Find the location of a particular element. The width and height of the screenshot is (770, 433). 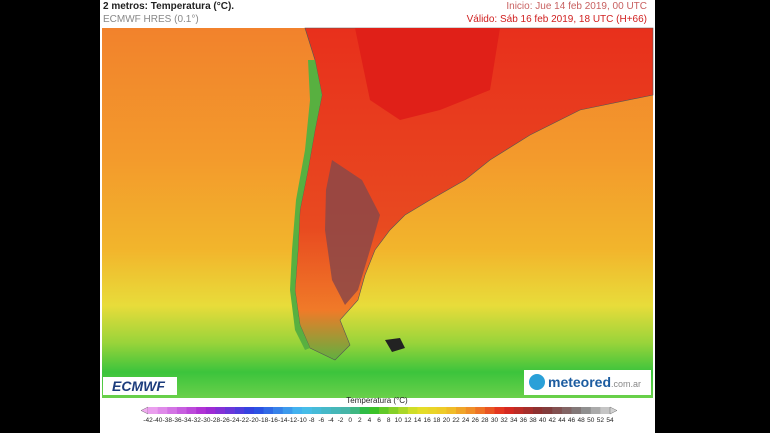

title: 2 metros: Temperatura (°C). is located at coordinates (169, 6).